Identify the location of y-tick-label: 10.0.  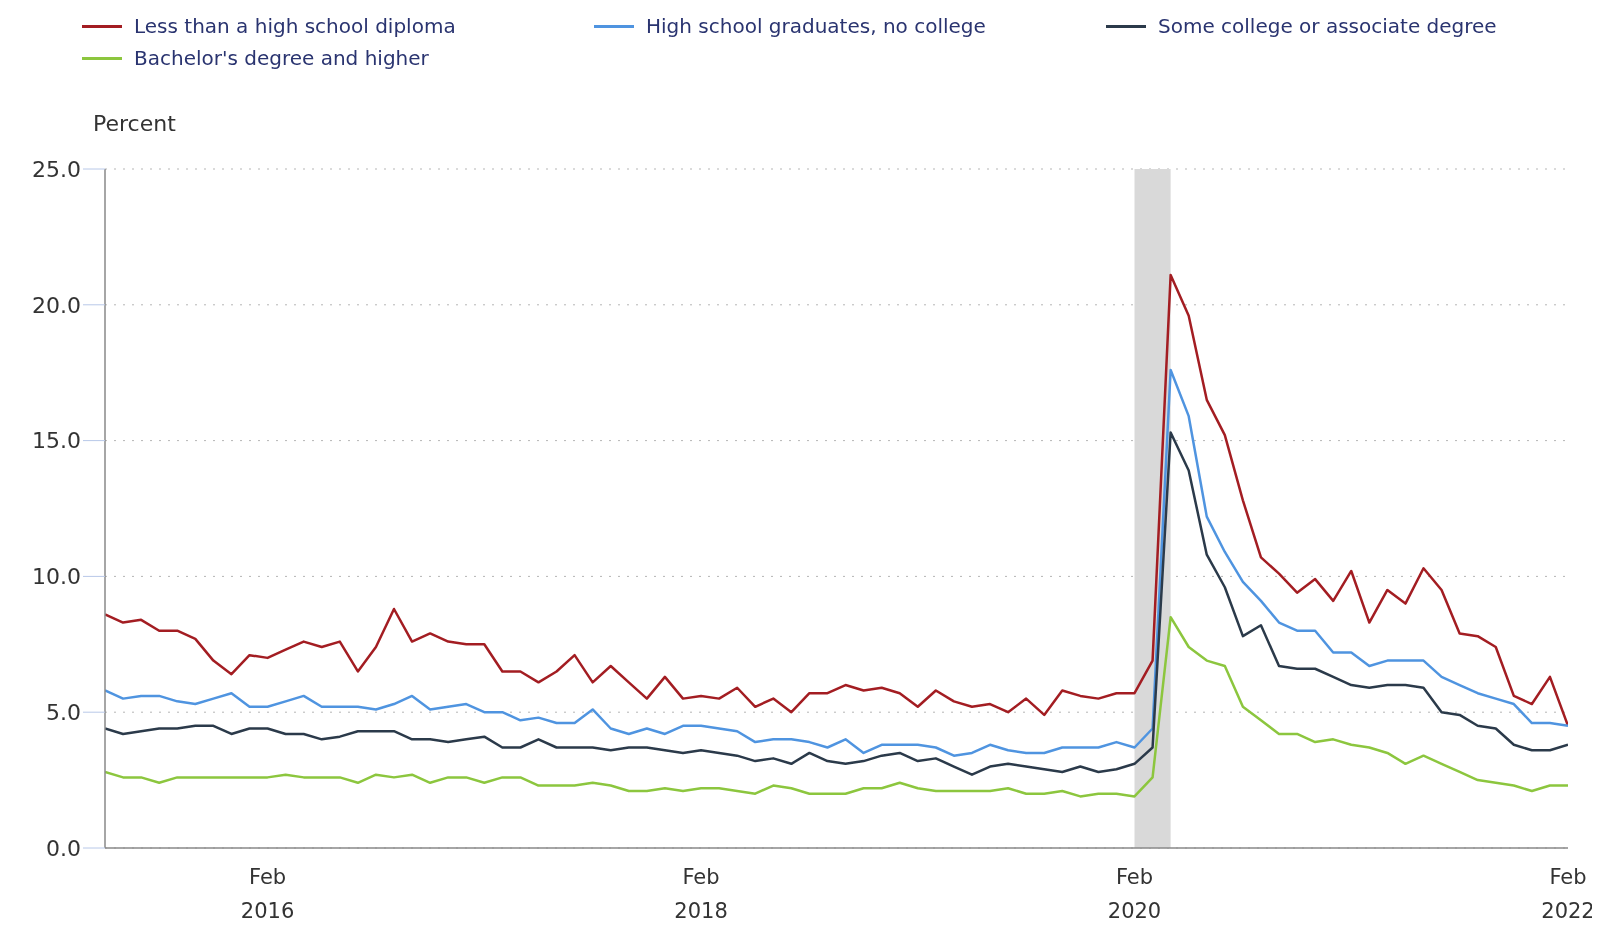
(56, 577).